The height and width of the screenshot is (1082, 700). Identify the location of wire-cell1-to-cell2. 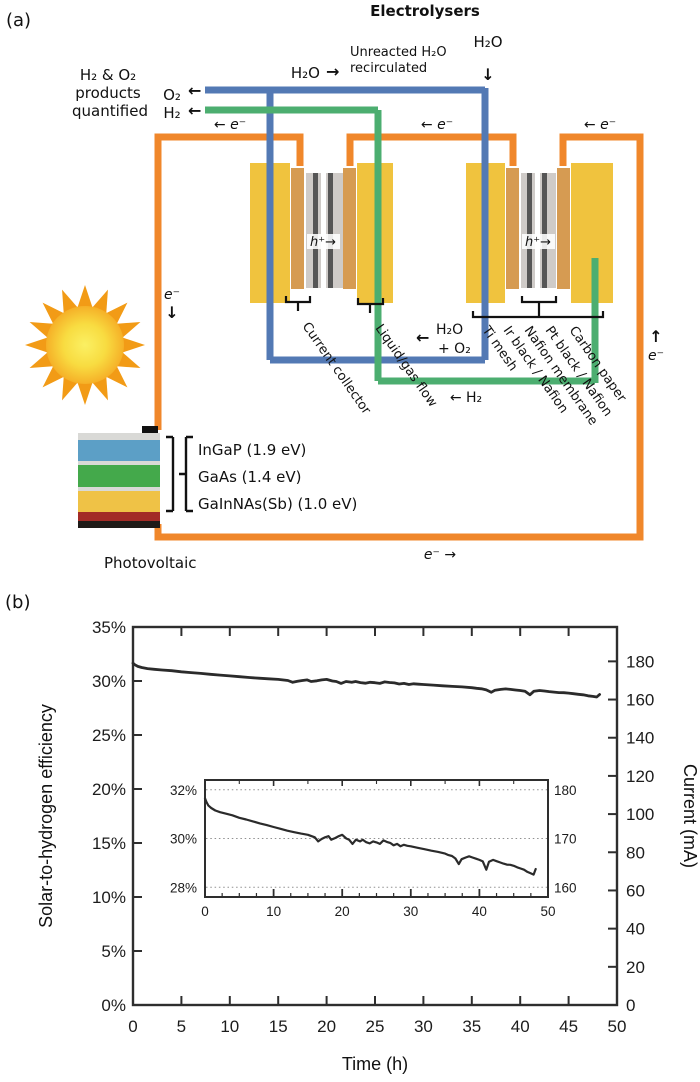
(431, 149).